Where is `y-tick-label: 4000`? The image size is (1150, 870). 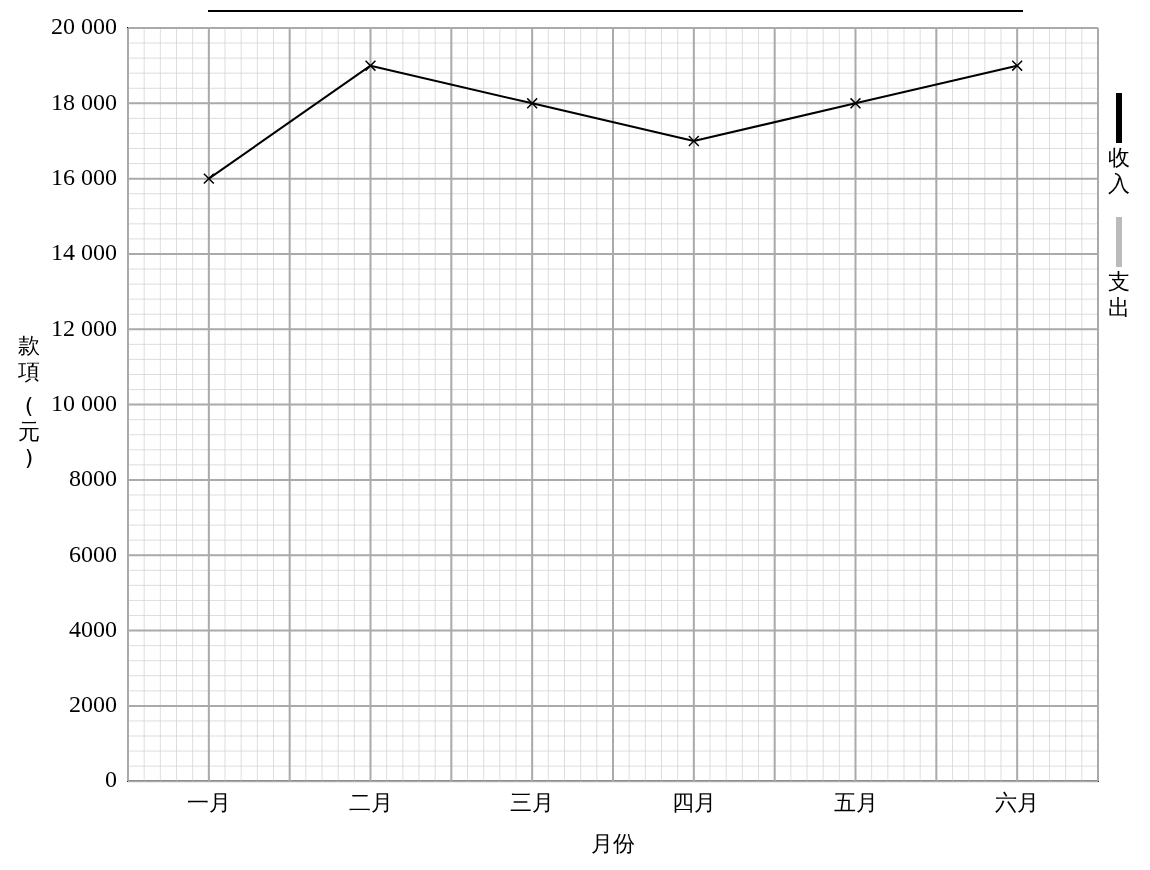 y-tick-label: 4000 is located at coordinates (93, 628).